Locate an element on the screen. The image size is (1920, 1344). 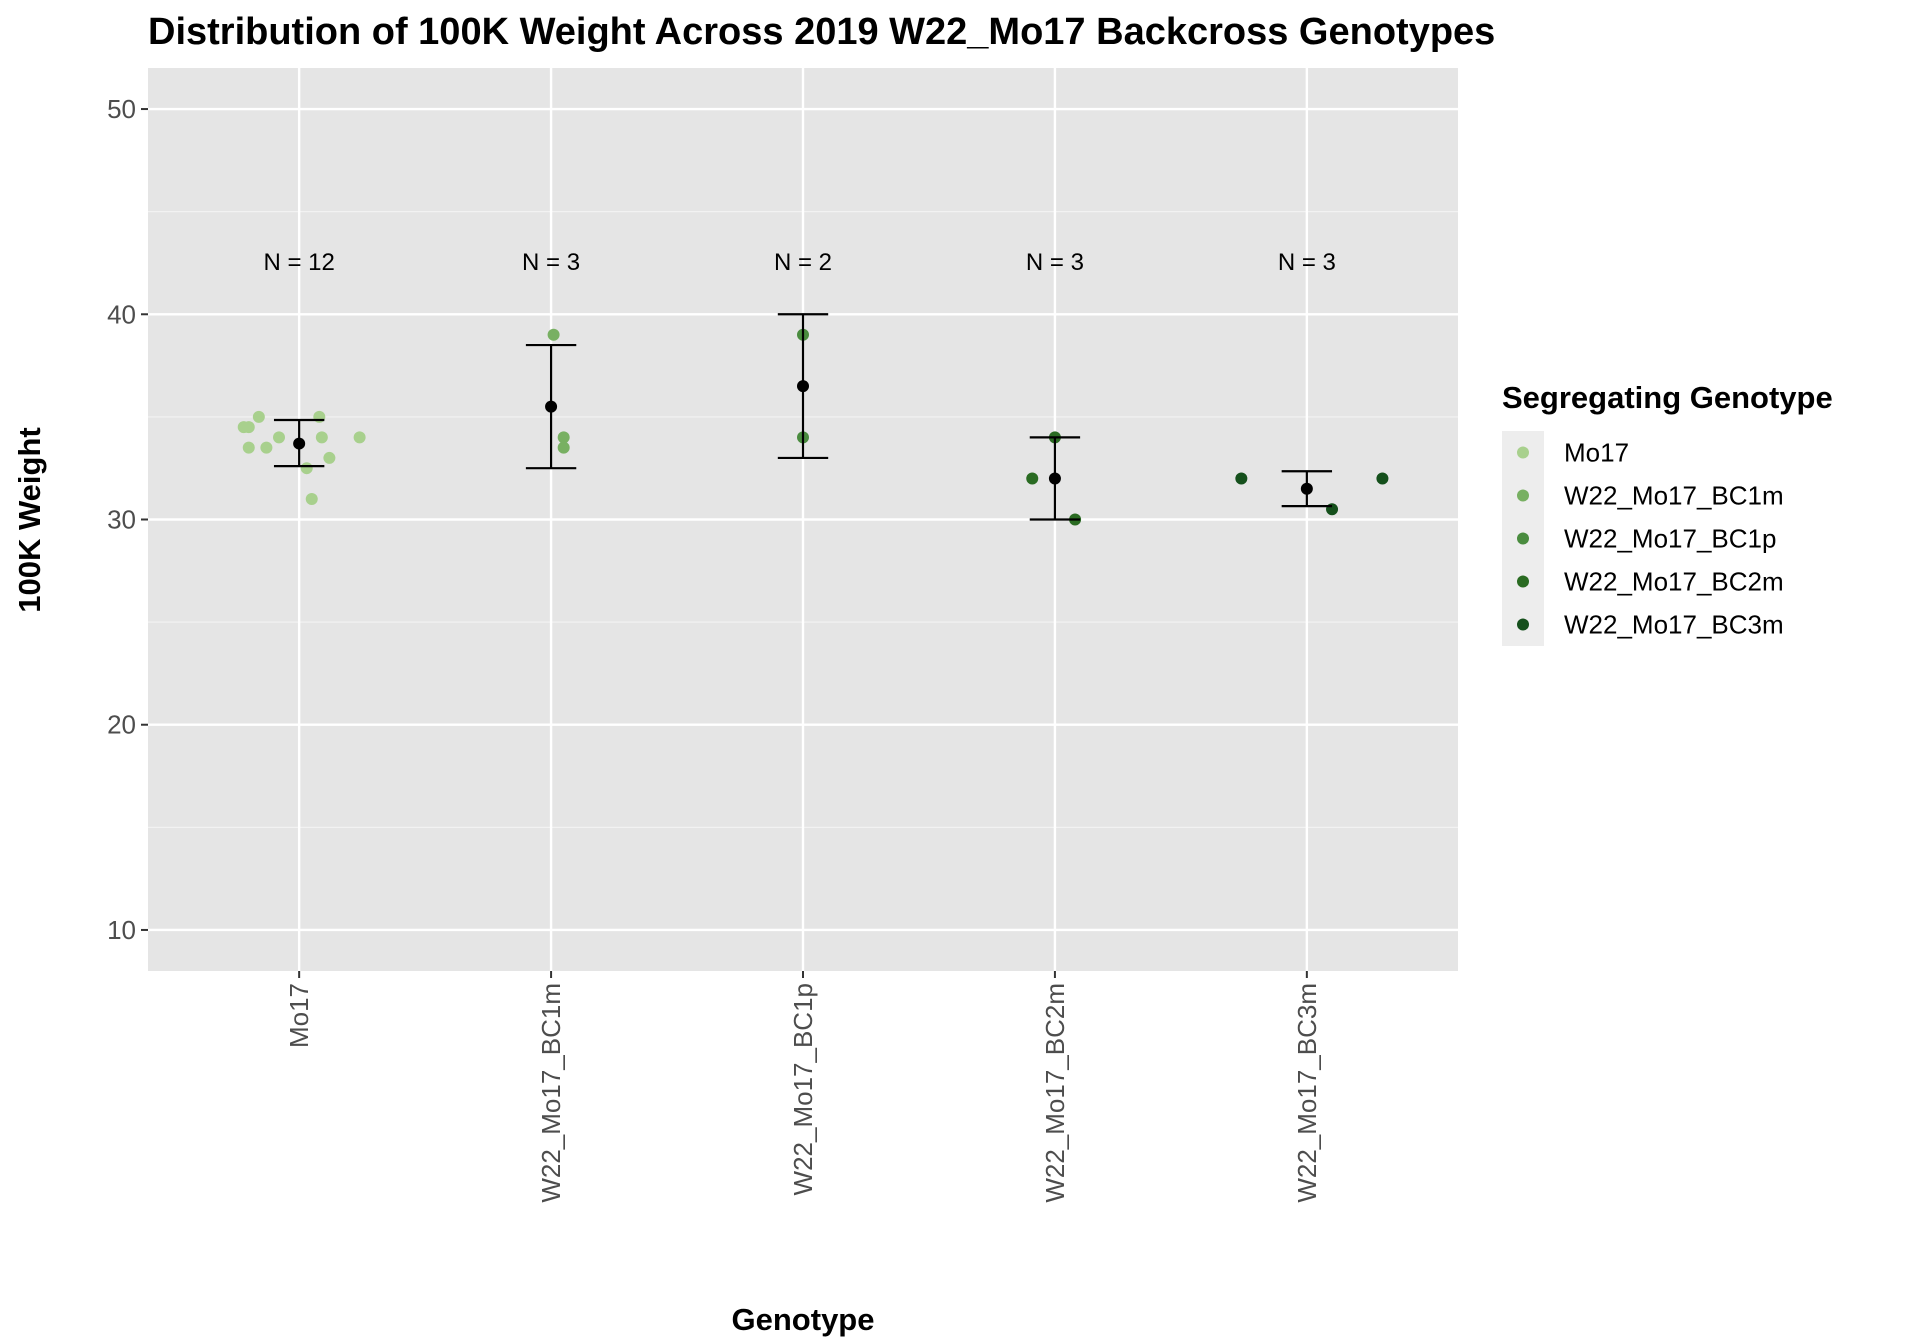
n-label: N = 12 is located at coordinates (298, 262).